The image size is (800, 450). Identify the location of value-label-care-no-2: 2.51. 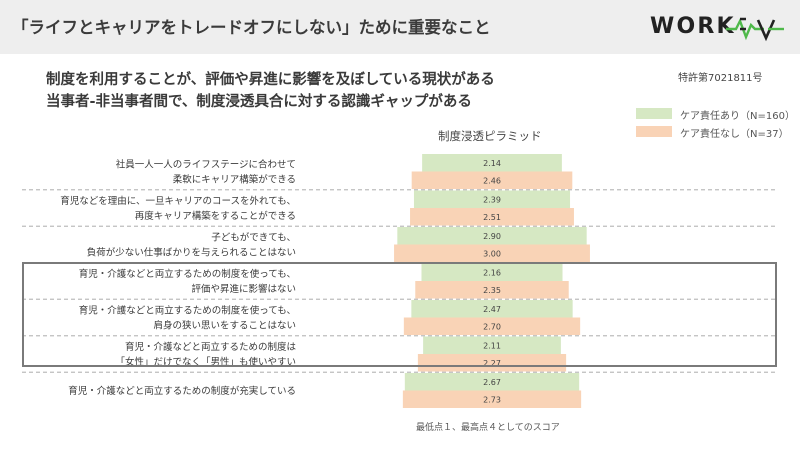
(492, 217).